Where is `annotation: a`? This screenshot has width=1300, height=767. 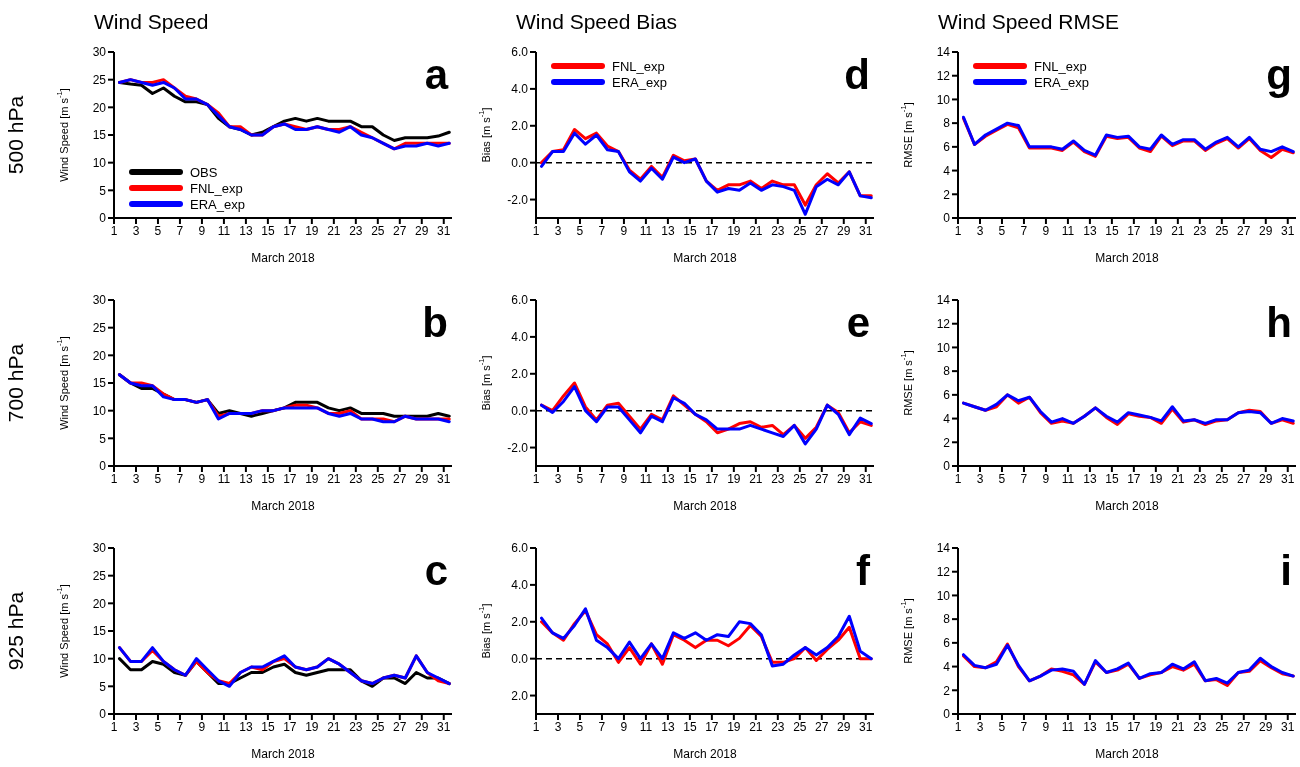 annotation: a is located at coordinates (436, 74).